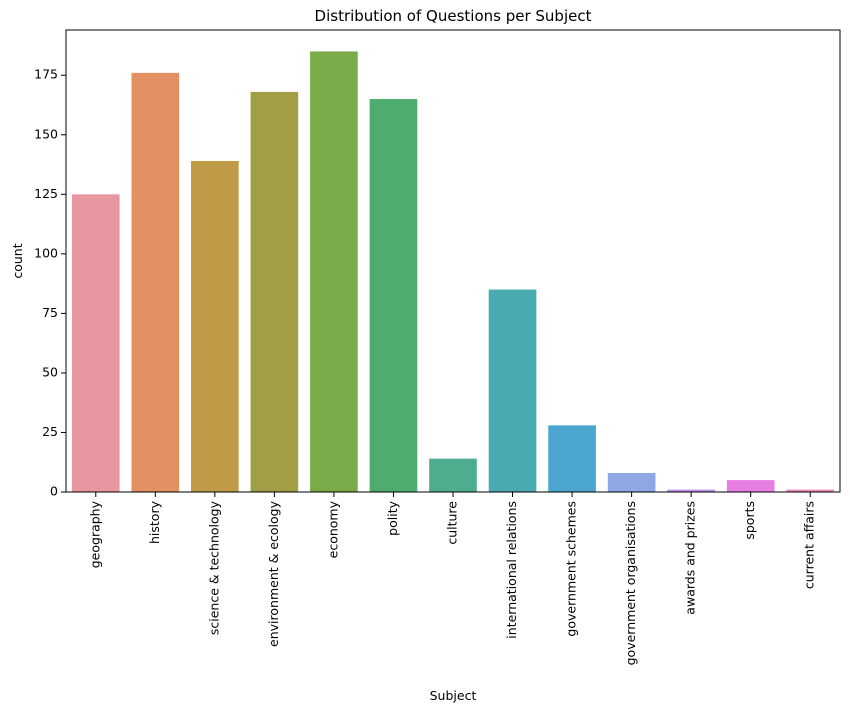  What do you see at coordinates (453, 695) in the screenshot?
I see `x-axis-label: Subject` at bounding box center [453, 695].